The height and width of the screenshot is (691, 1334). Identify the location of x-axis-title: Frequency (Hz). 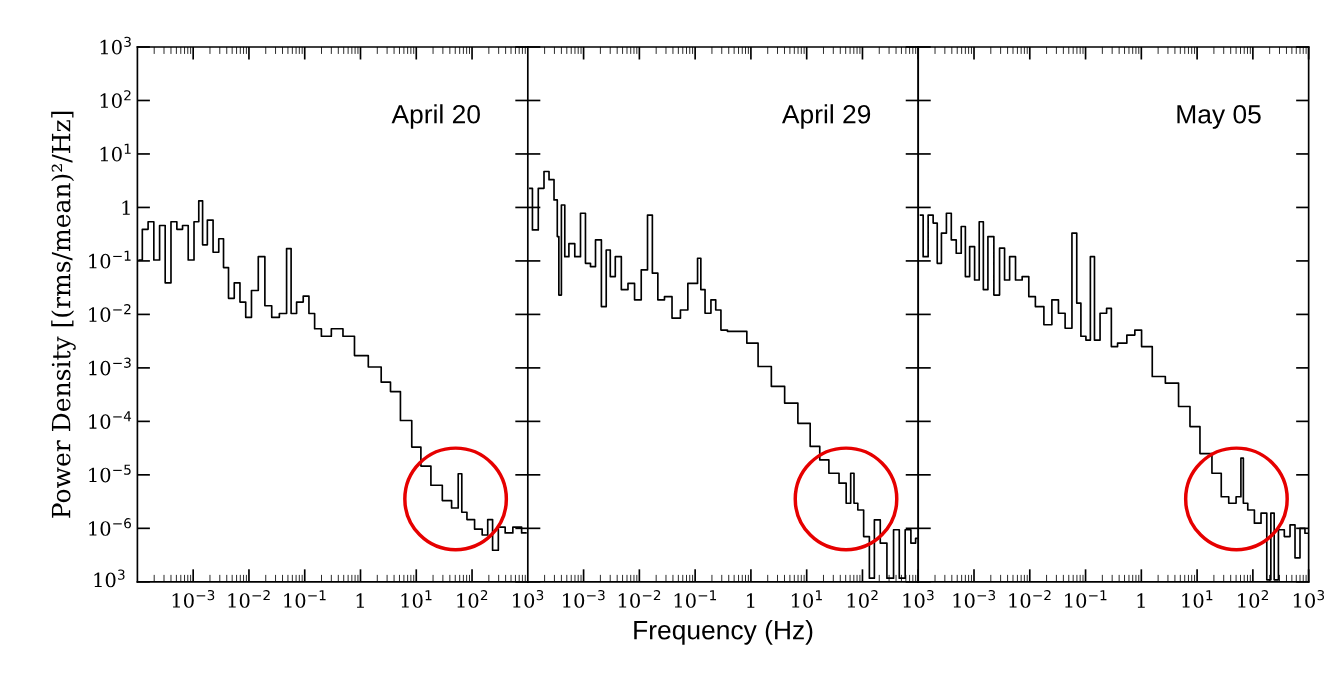
(723, 632).